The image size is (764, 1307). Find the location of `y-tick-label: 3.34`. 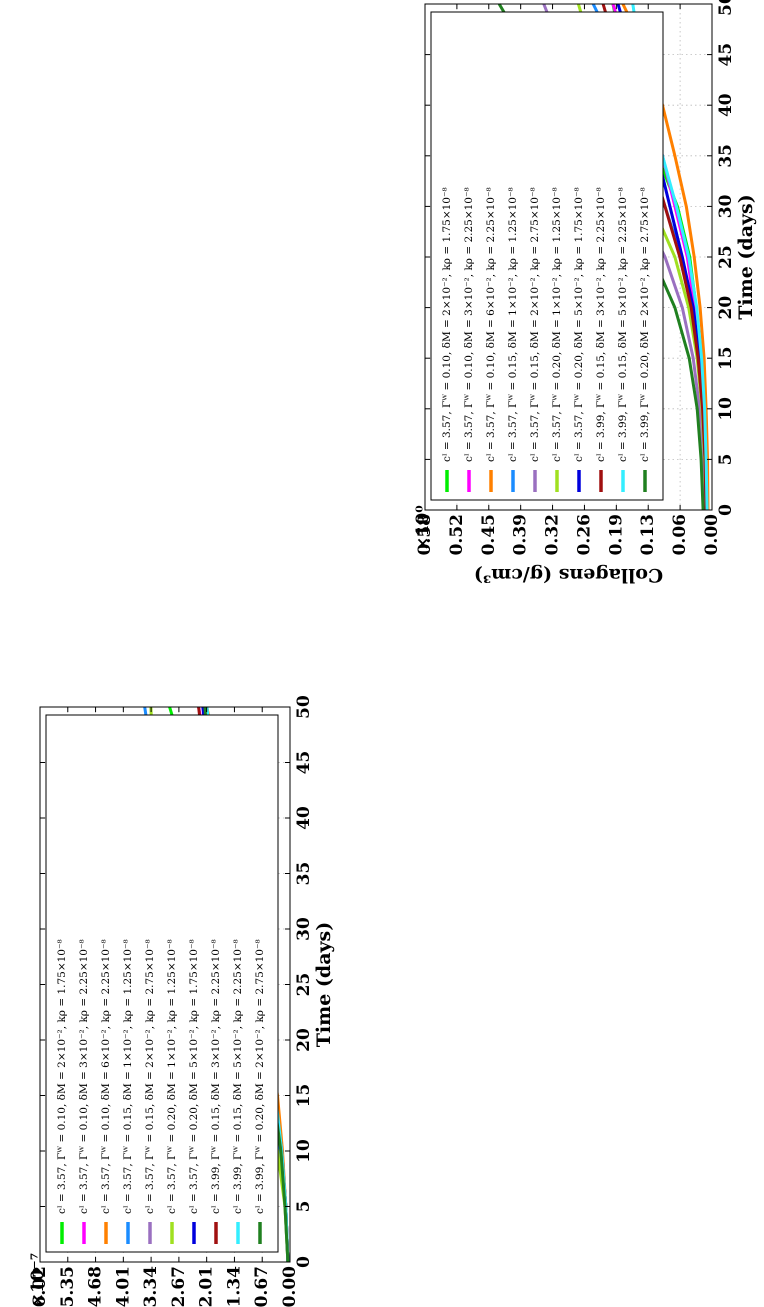

y-tick-label: 3.34 is located at coordinates (151, 1286).